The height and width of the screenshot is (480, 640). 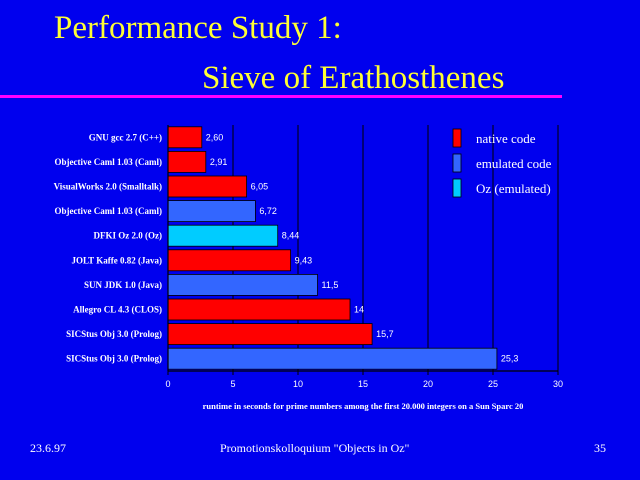 What do you see at coordinates (558, 384) in the screenshot?
I see `x-tick-label-6: 30` at bounding box center [558, 384].